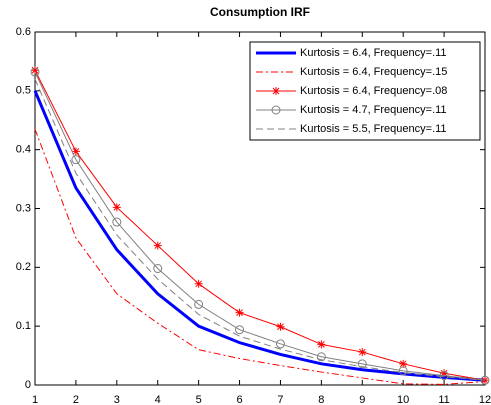  I want to click on x-tick-label: 6, so click(239, 399).